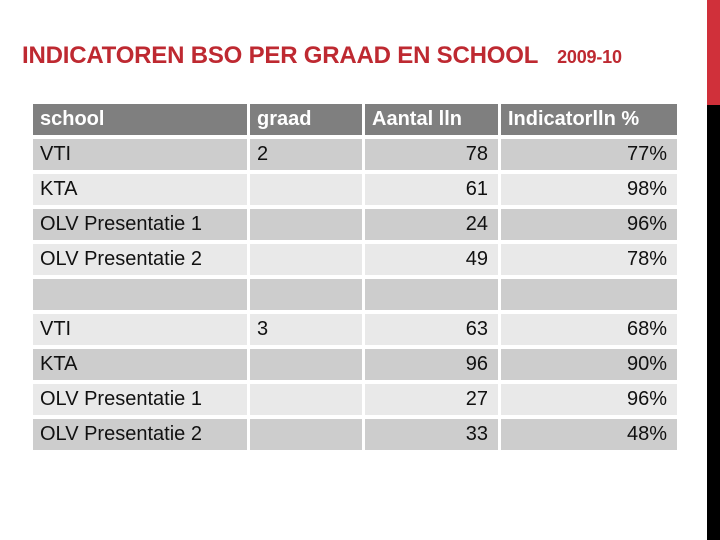 Image resolution: width=720 pixels, height=540 pixels. Describe the element at coordinates (140, 294) in the screenshot. I see `cell-school` at that location.